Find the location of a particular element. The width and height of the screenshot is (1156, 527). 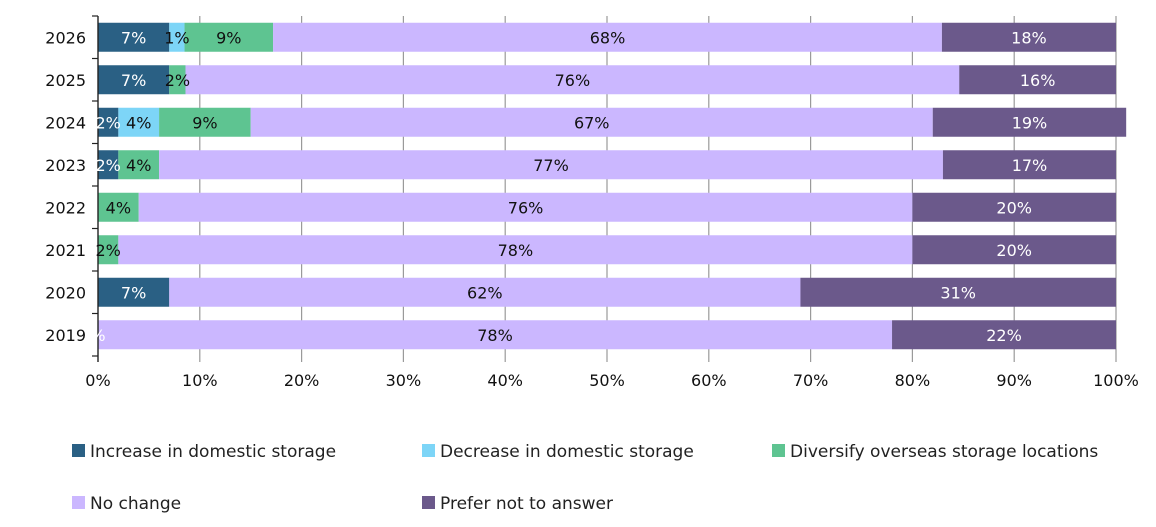

x-tick-label: 70% is located at coordinates (811, 380).